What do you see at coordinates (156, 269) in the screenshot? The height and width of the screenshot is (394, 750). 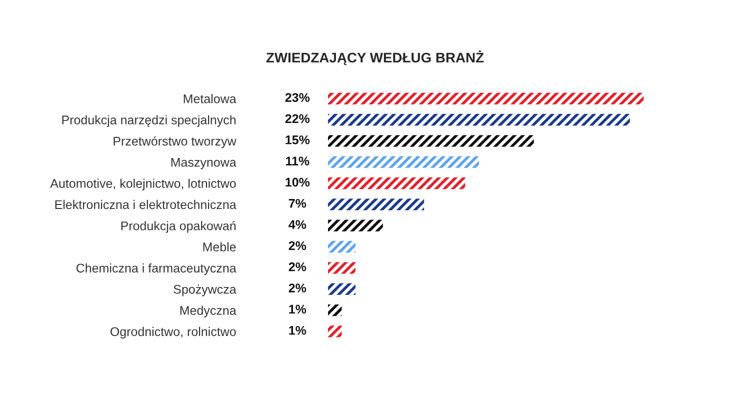 I see `y-tick-label: Chemiczna i farmaceutyczna` at bounding box center [156, 269].